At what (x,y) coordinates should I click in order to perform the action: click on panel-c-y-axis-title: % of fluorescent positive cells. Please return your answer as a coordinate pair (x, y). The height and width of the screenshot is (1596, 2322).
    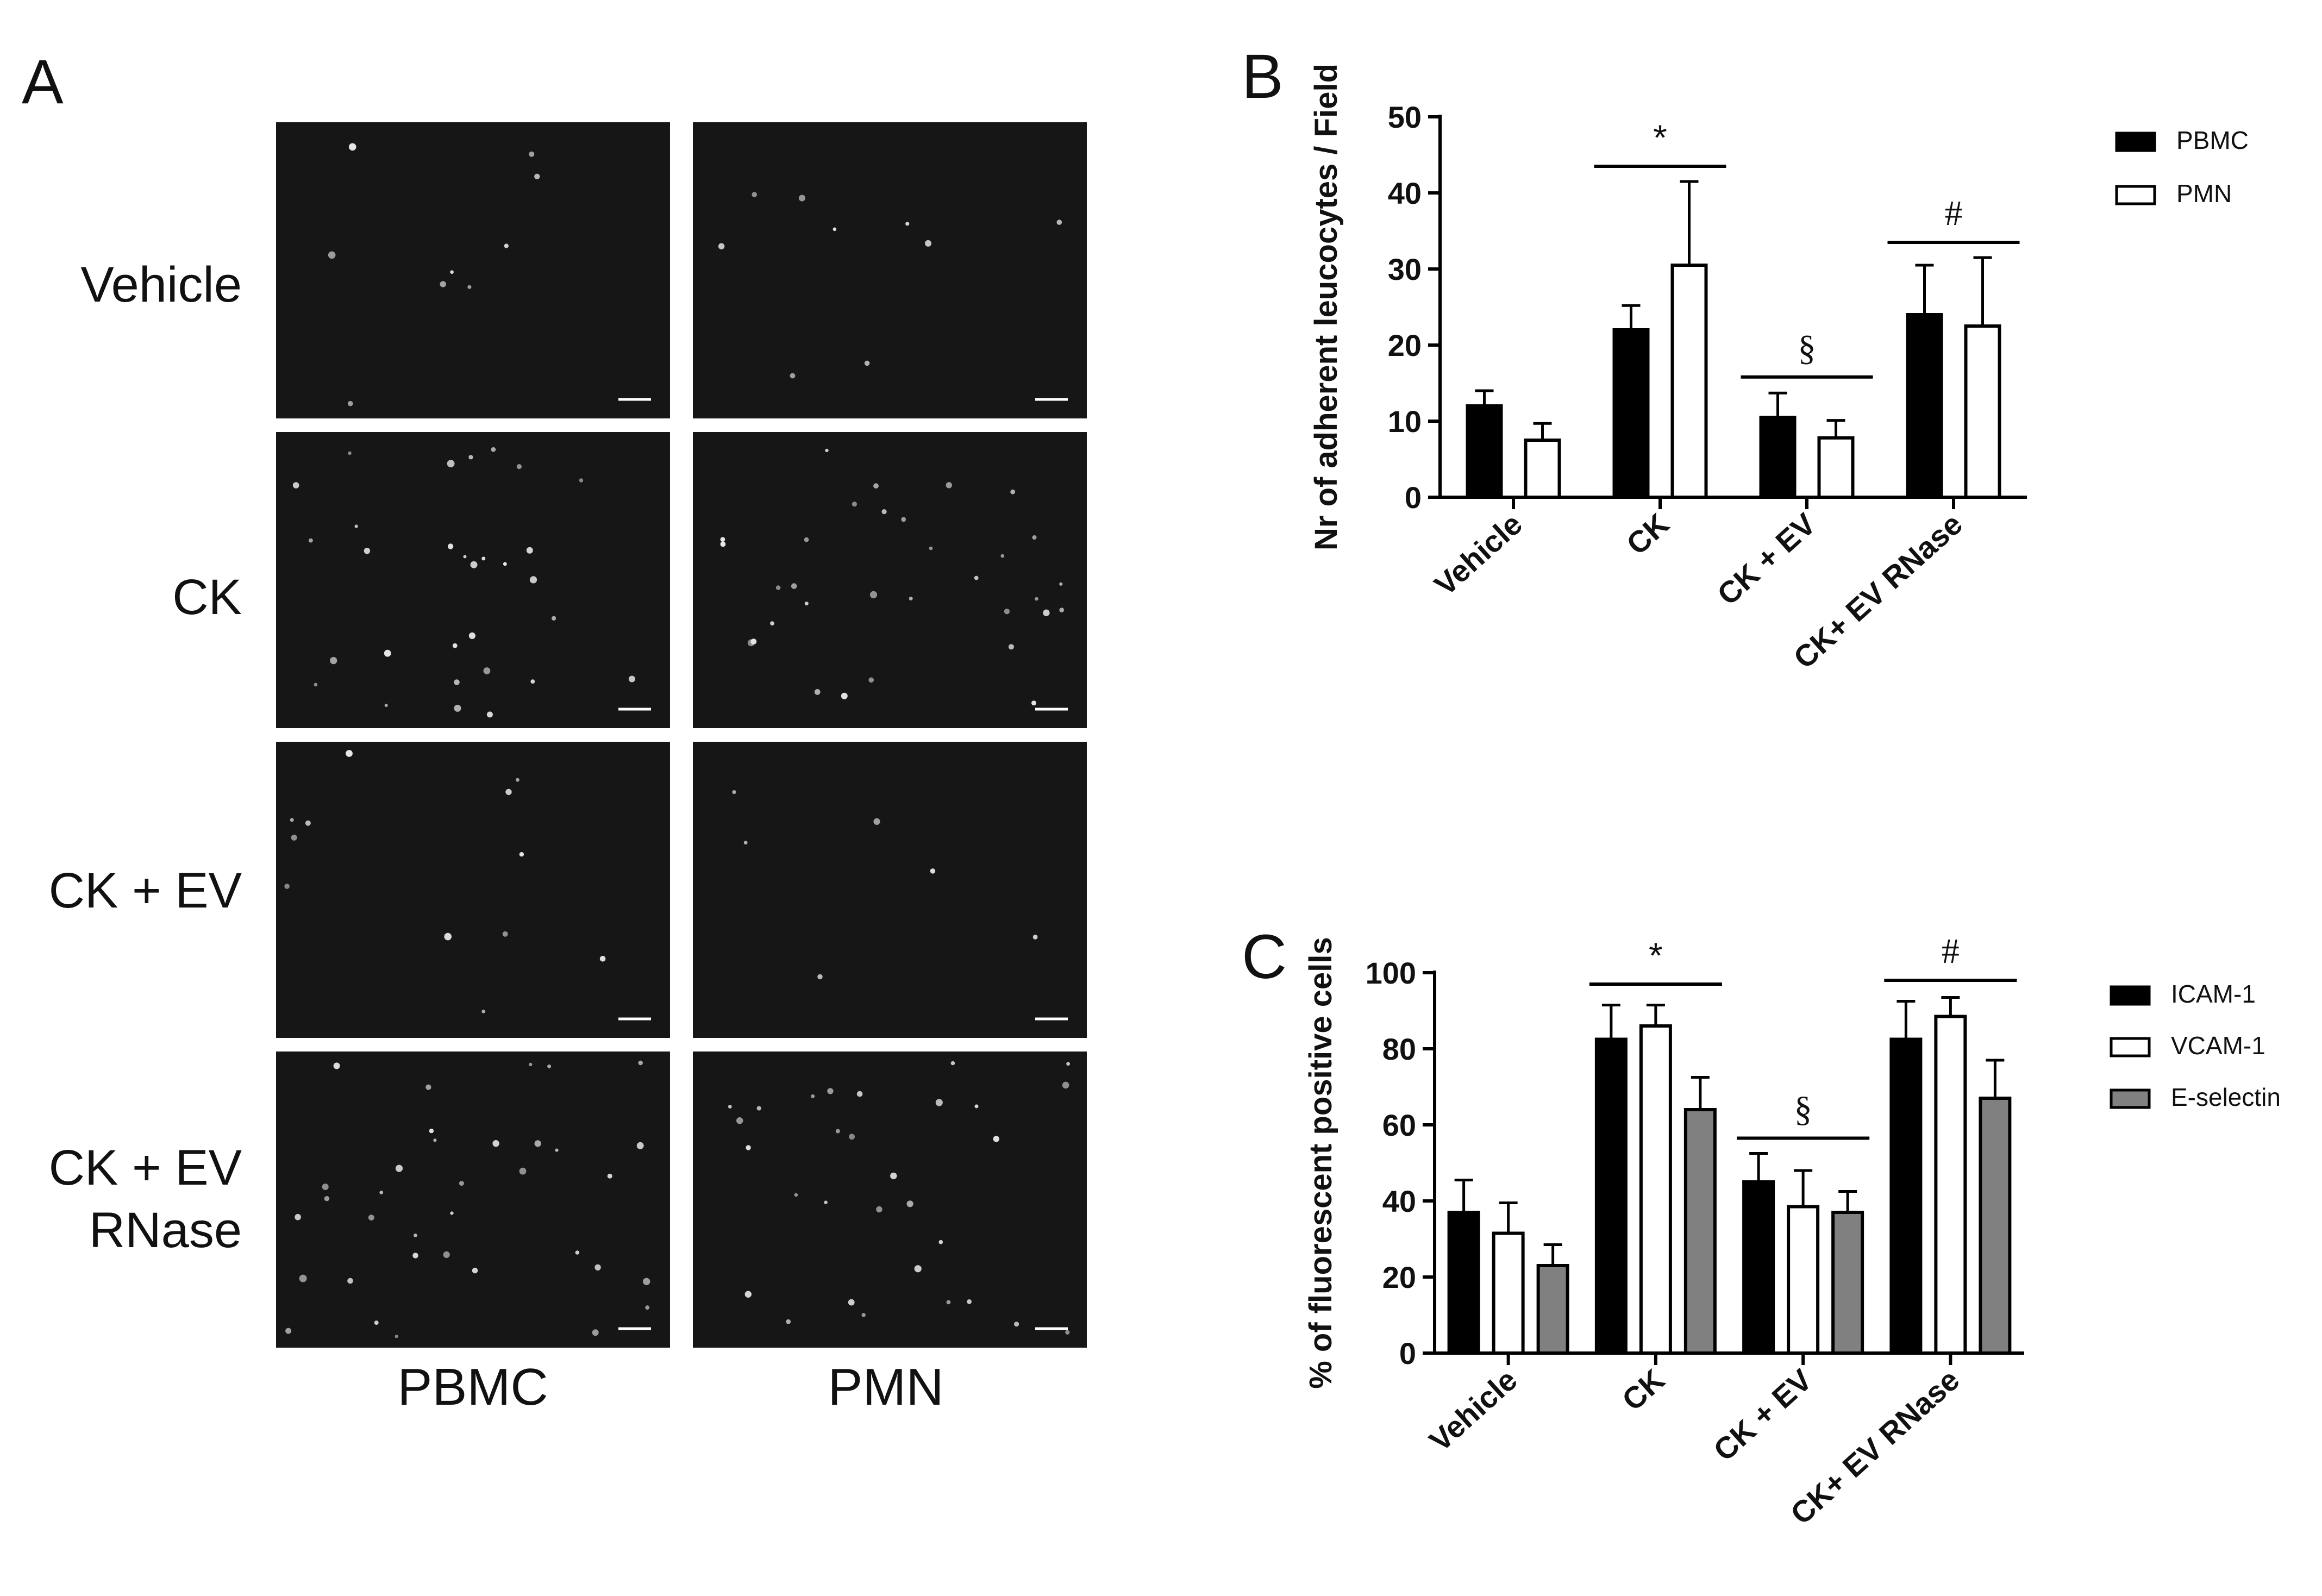
    Looking at the image, I should click on (1320, 1163).